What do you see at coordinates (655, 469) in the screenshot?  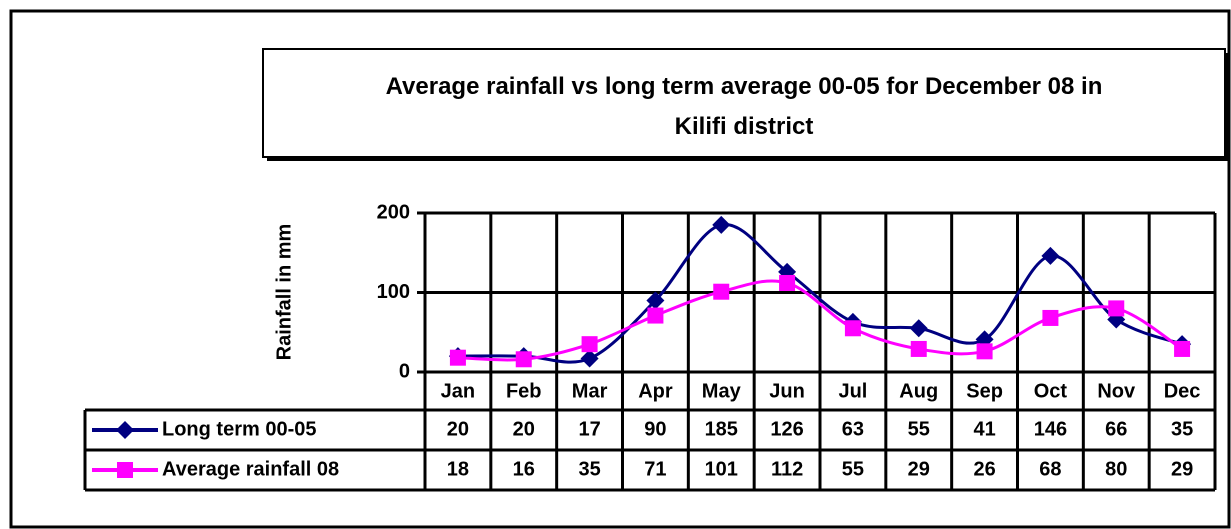 I see `table-value: 71` at bounding box center [655, 469].